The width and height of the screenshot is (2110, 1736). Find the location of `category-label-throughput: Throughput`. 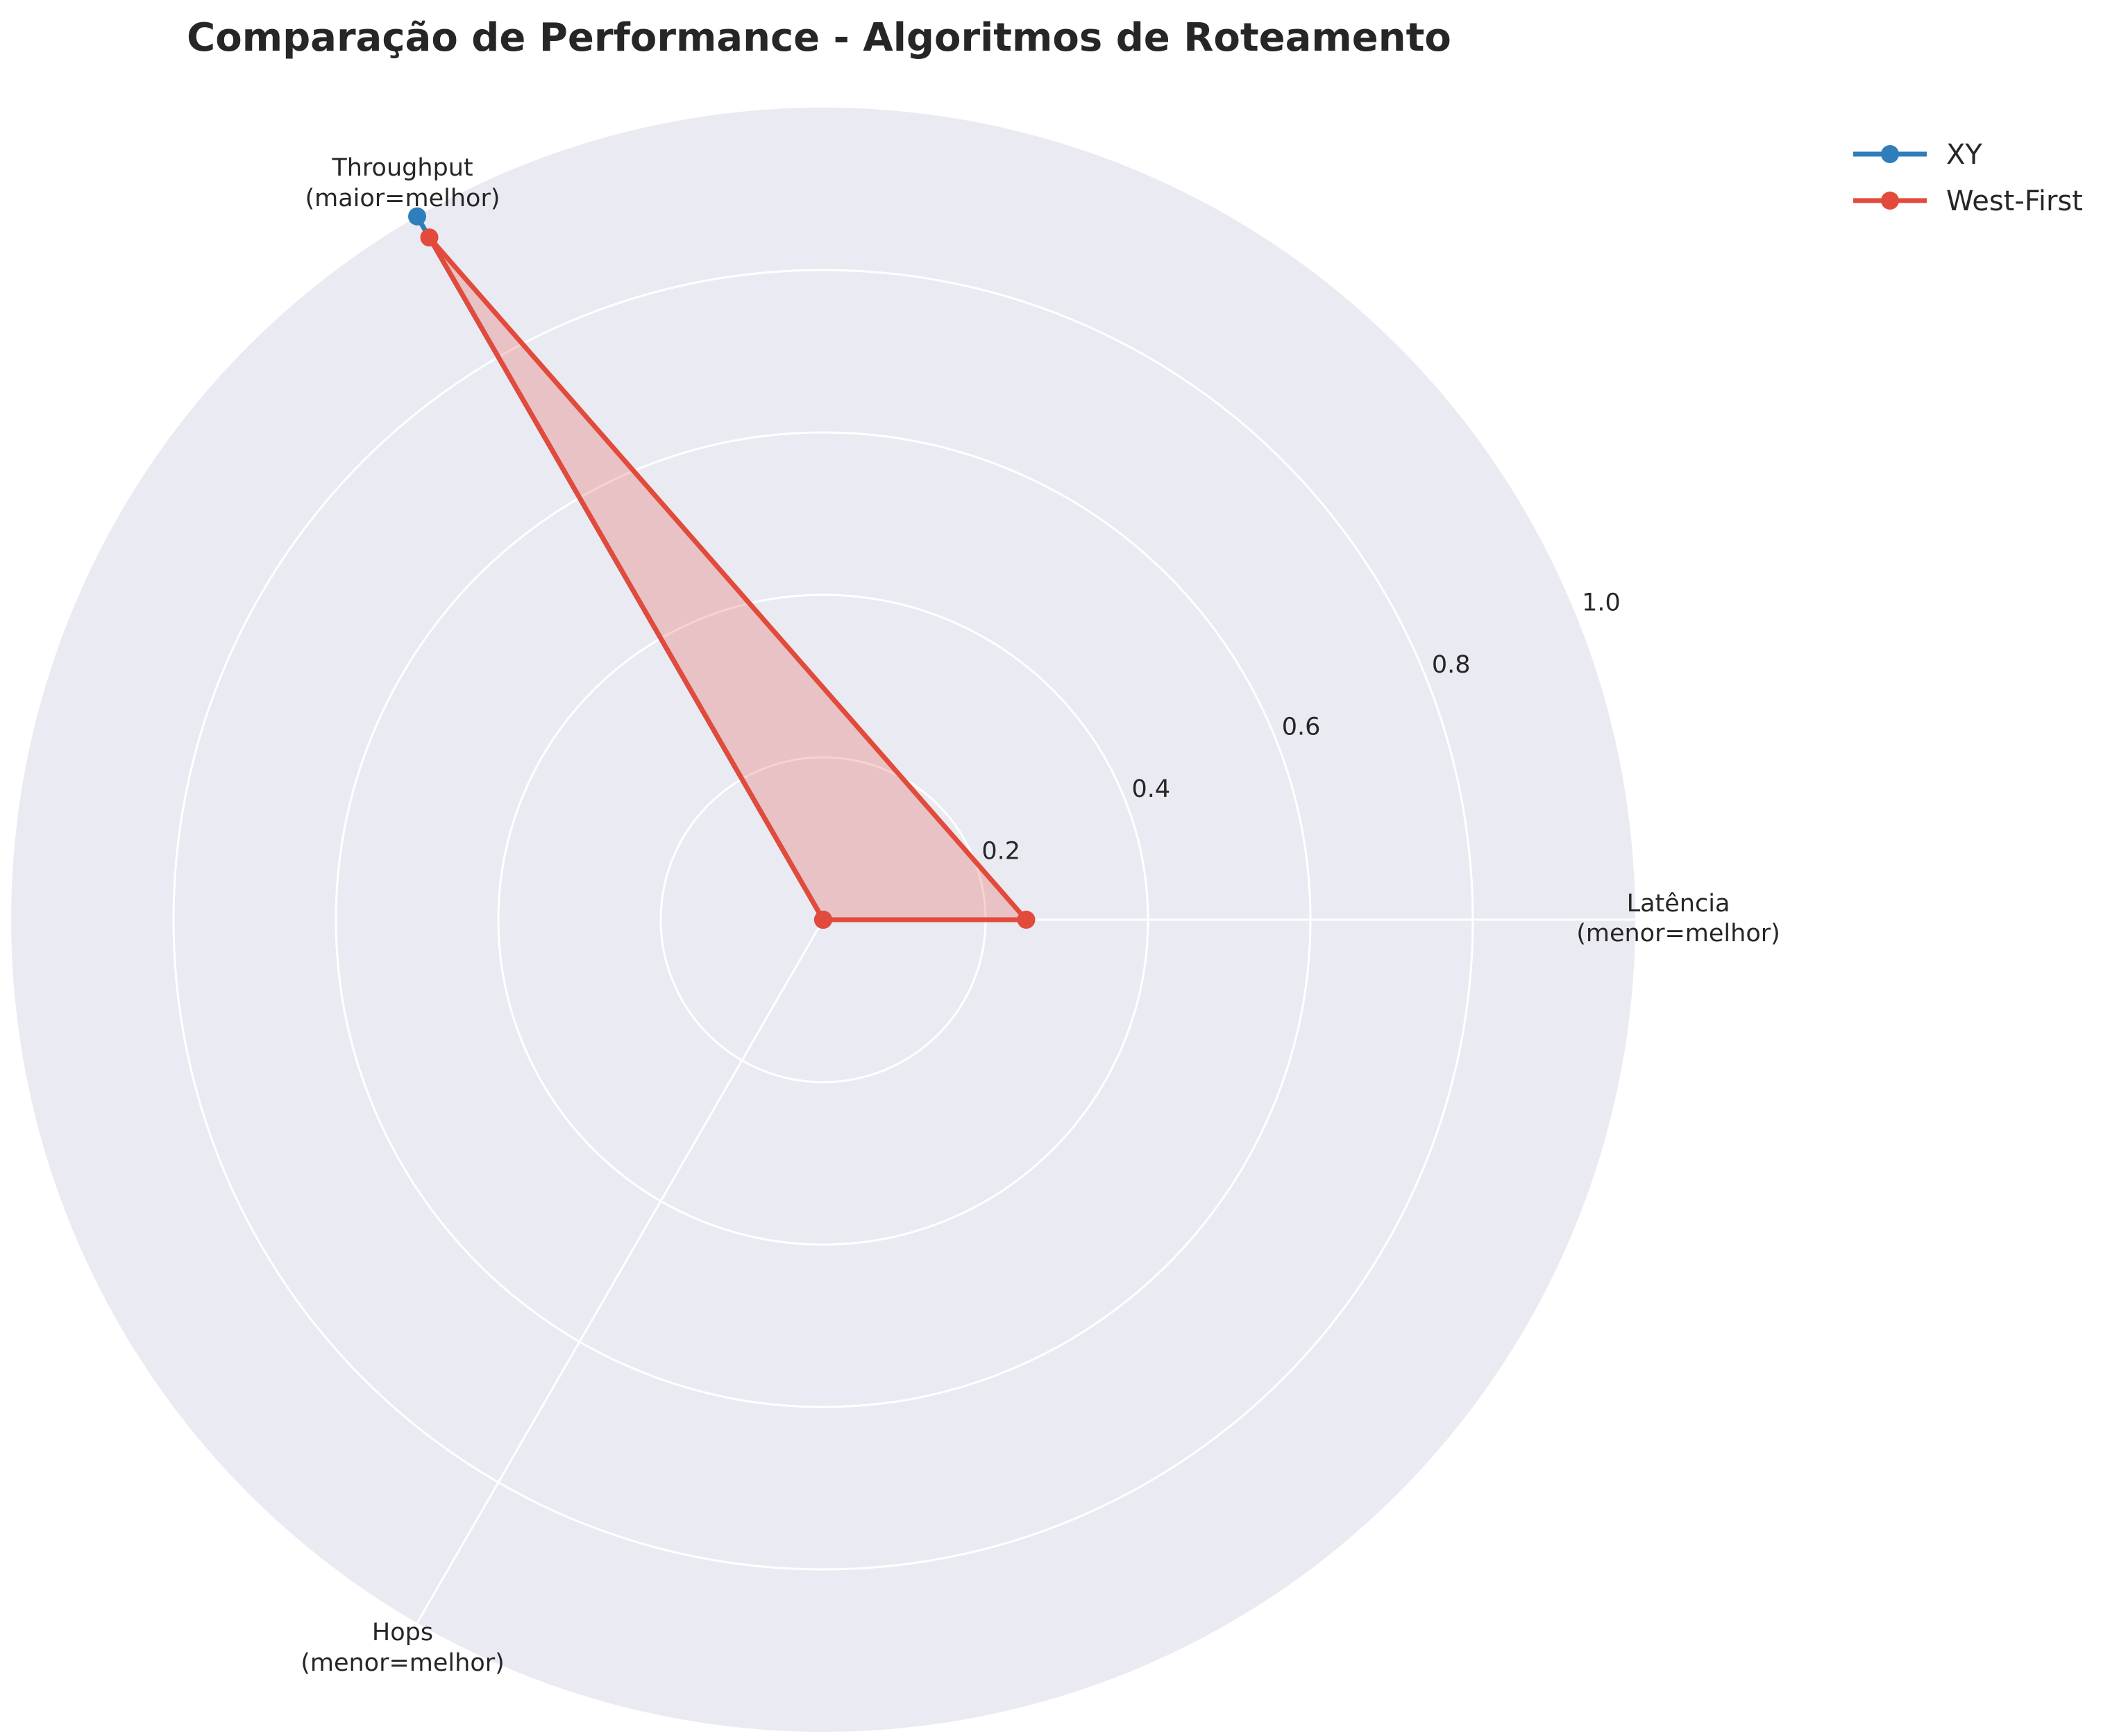

category-label-throughput: Throughput is located at coordinates (402, 168).